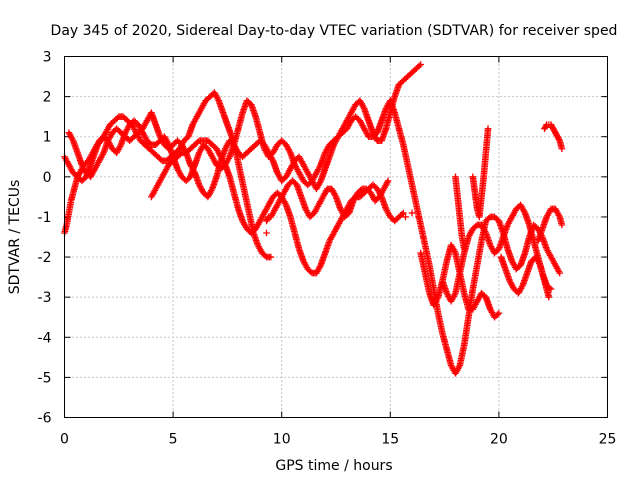 The height and width of the screenshot is (480, 640). Describe the element at coordinates (45, 378) in the screenshot. I see `y-tick-label: -5` at that location.